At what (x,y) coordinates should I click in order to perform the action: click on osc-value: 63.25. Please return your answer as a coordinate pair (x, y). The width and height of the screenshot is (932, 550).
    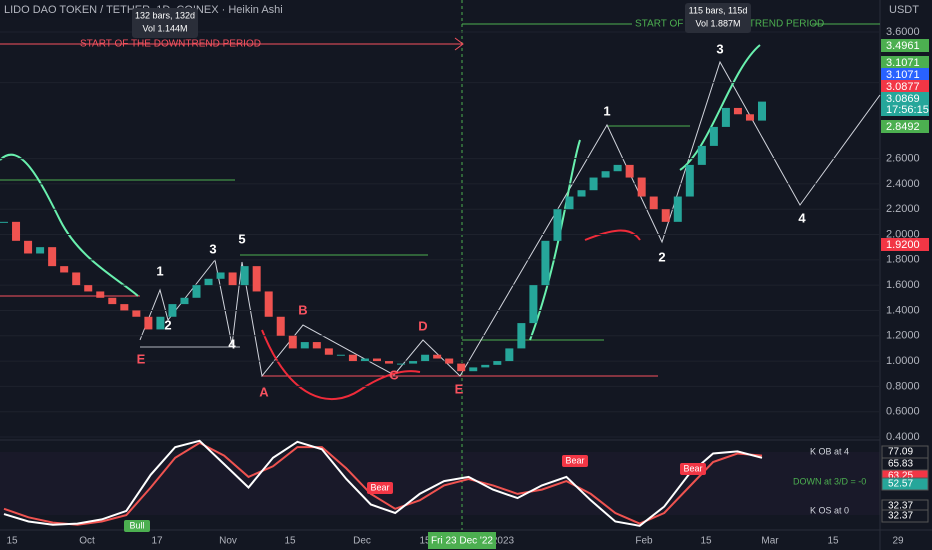
    Looking at the image, I should click on (900, 476).